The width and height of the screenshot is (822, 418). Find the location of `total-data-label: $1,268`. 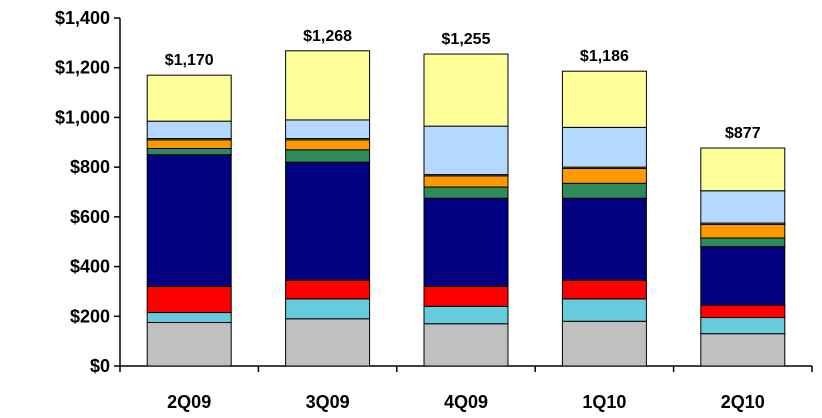

total-data-label: $1,268 is located at coordinates (327, 36).